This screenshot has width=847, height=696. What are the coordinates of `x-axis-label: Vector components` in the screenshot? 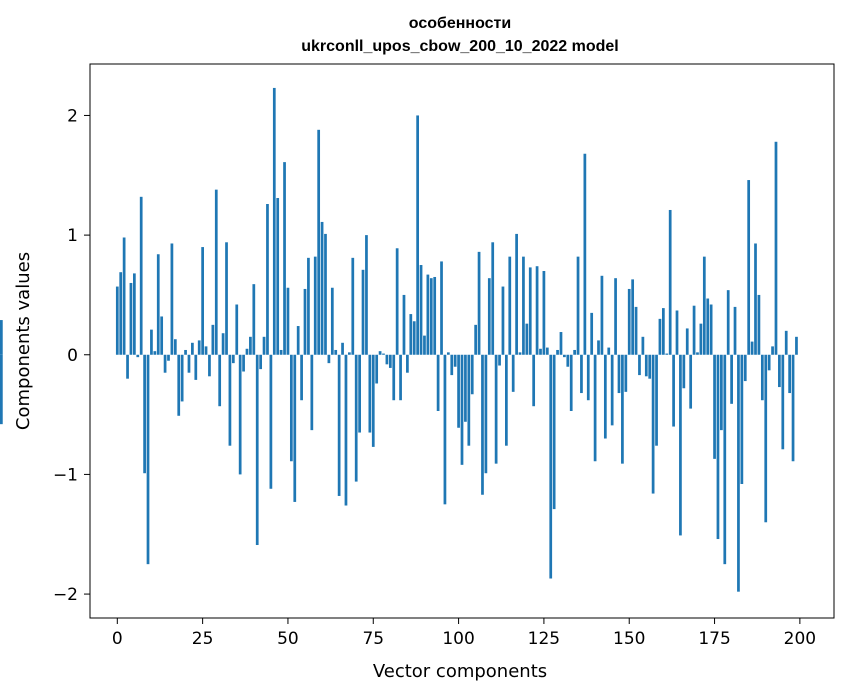 It's located at (460, 671).